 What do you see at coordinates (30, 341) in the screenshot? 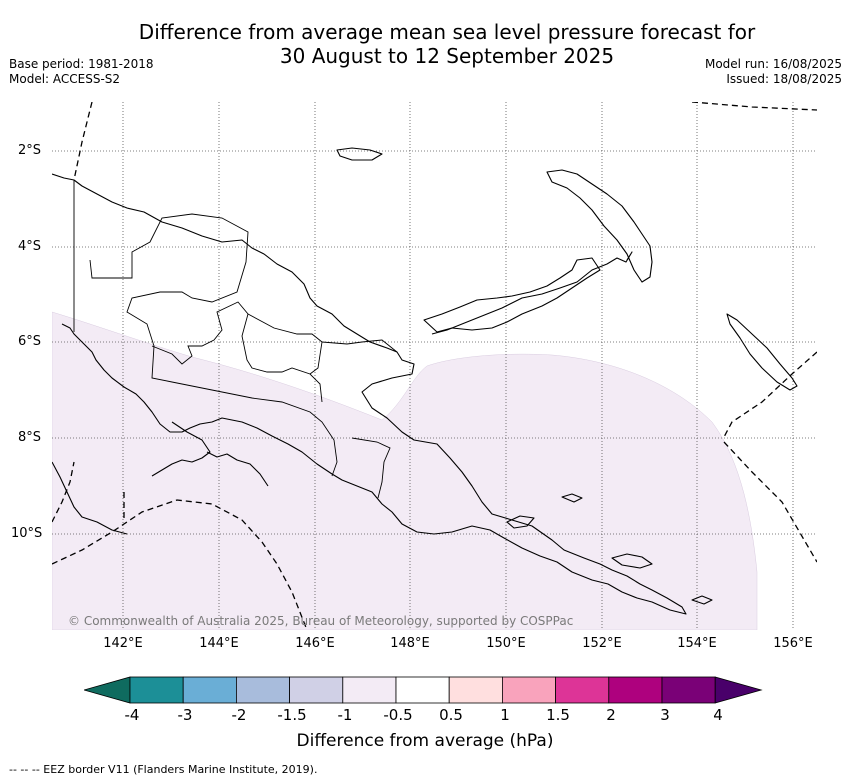
I see `lat-label-6s: 6°S` at bounding box center [30, 341].